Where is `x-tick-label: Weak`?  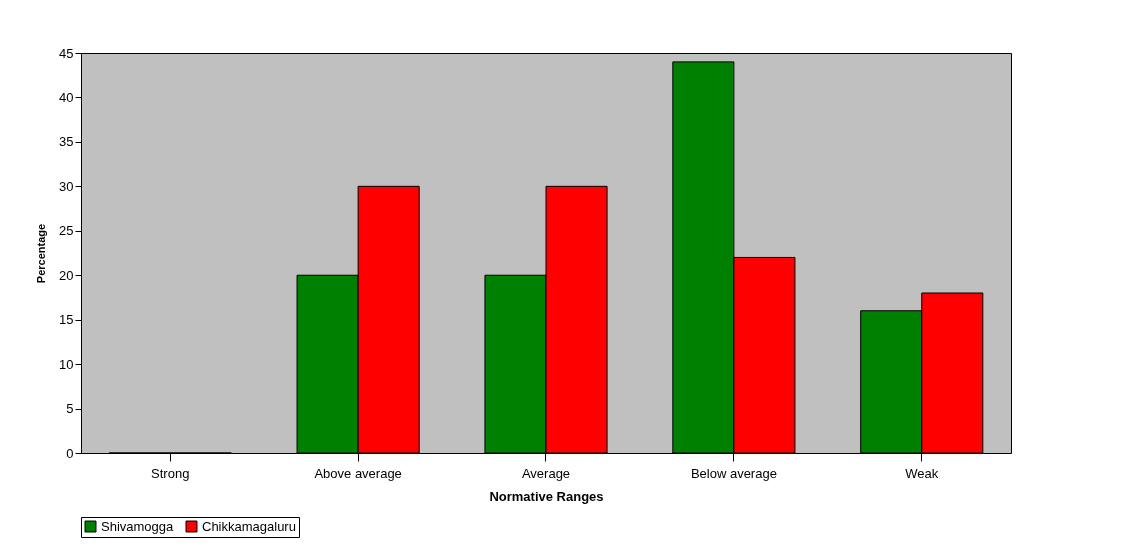
x-tick-label: Weak is located at coordinates (922, 473).